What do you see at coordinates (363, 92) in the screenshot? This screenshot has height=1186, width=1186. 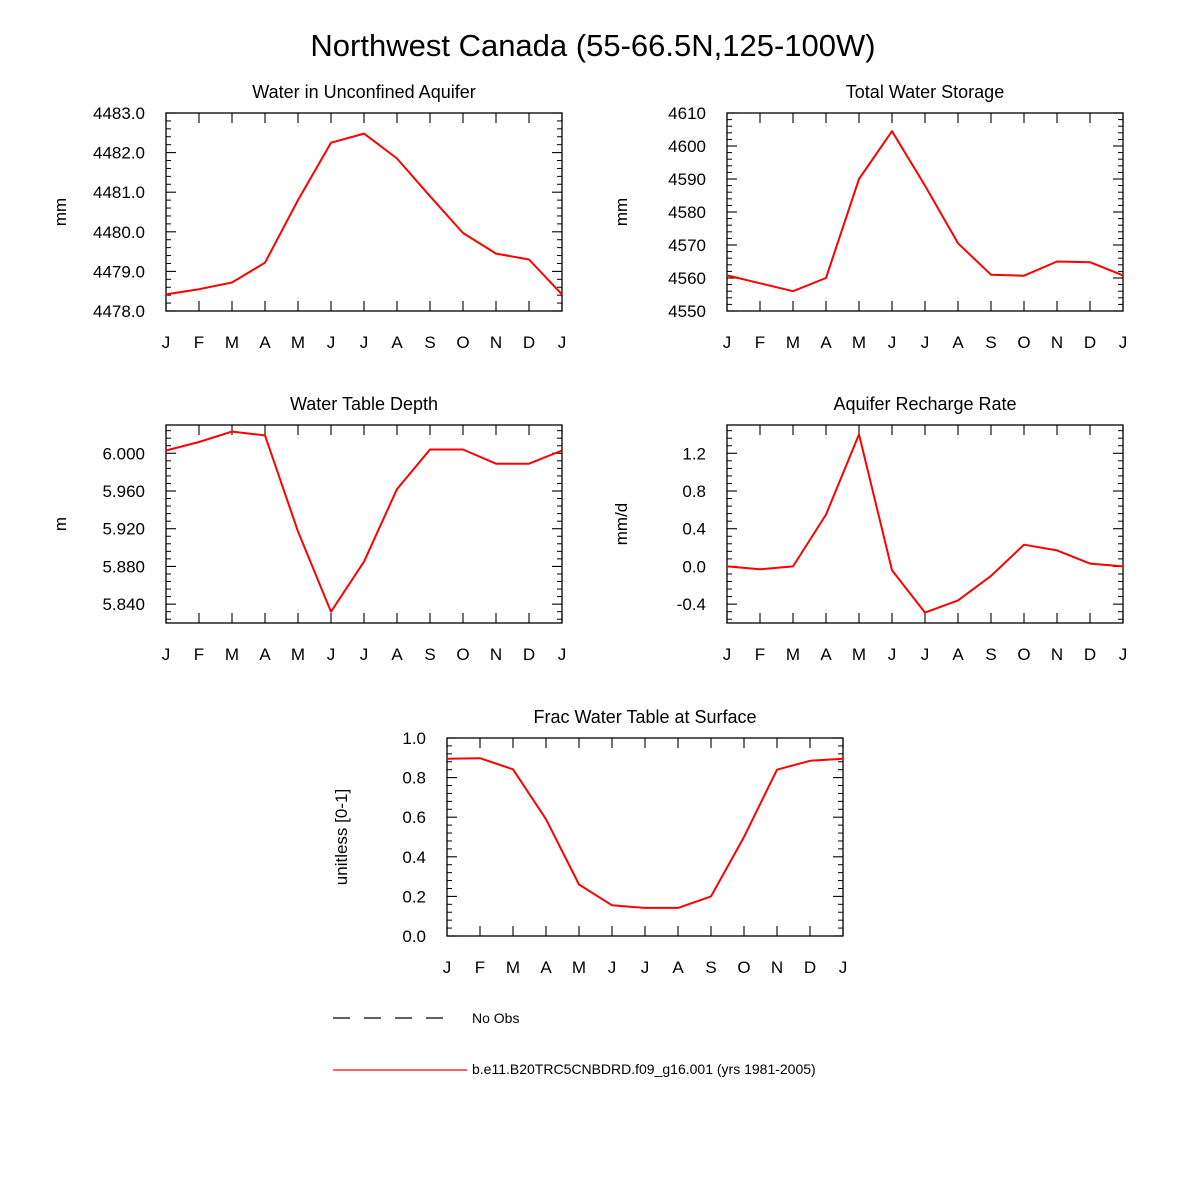 I see `chart-title: Water in Unconfined Aquifer` at bounding box center [363, 92].